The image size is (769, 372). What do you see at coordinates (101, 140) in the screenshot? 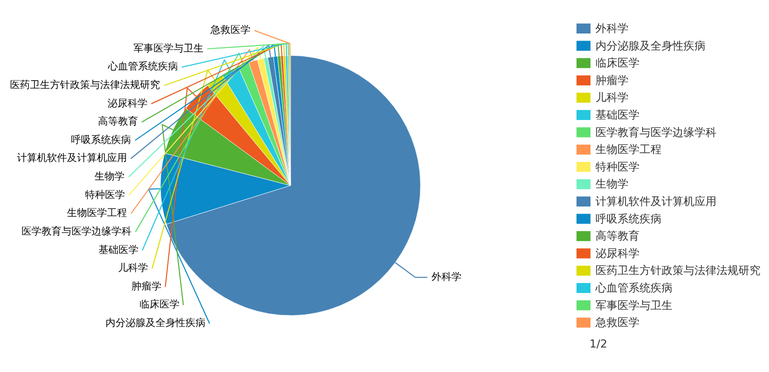
I see `slice-label: 呼吸系统疾病` at bounding box center [101, 140].